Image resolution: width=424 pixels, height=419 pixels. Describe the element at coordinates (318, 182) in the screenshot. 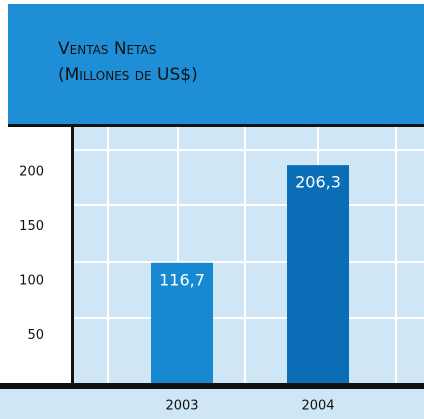

I see `value-label: 206,3` at that location.